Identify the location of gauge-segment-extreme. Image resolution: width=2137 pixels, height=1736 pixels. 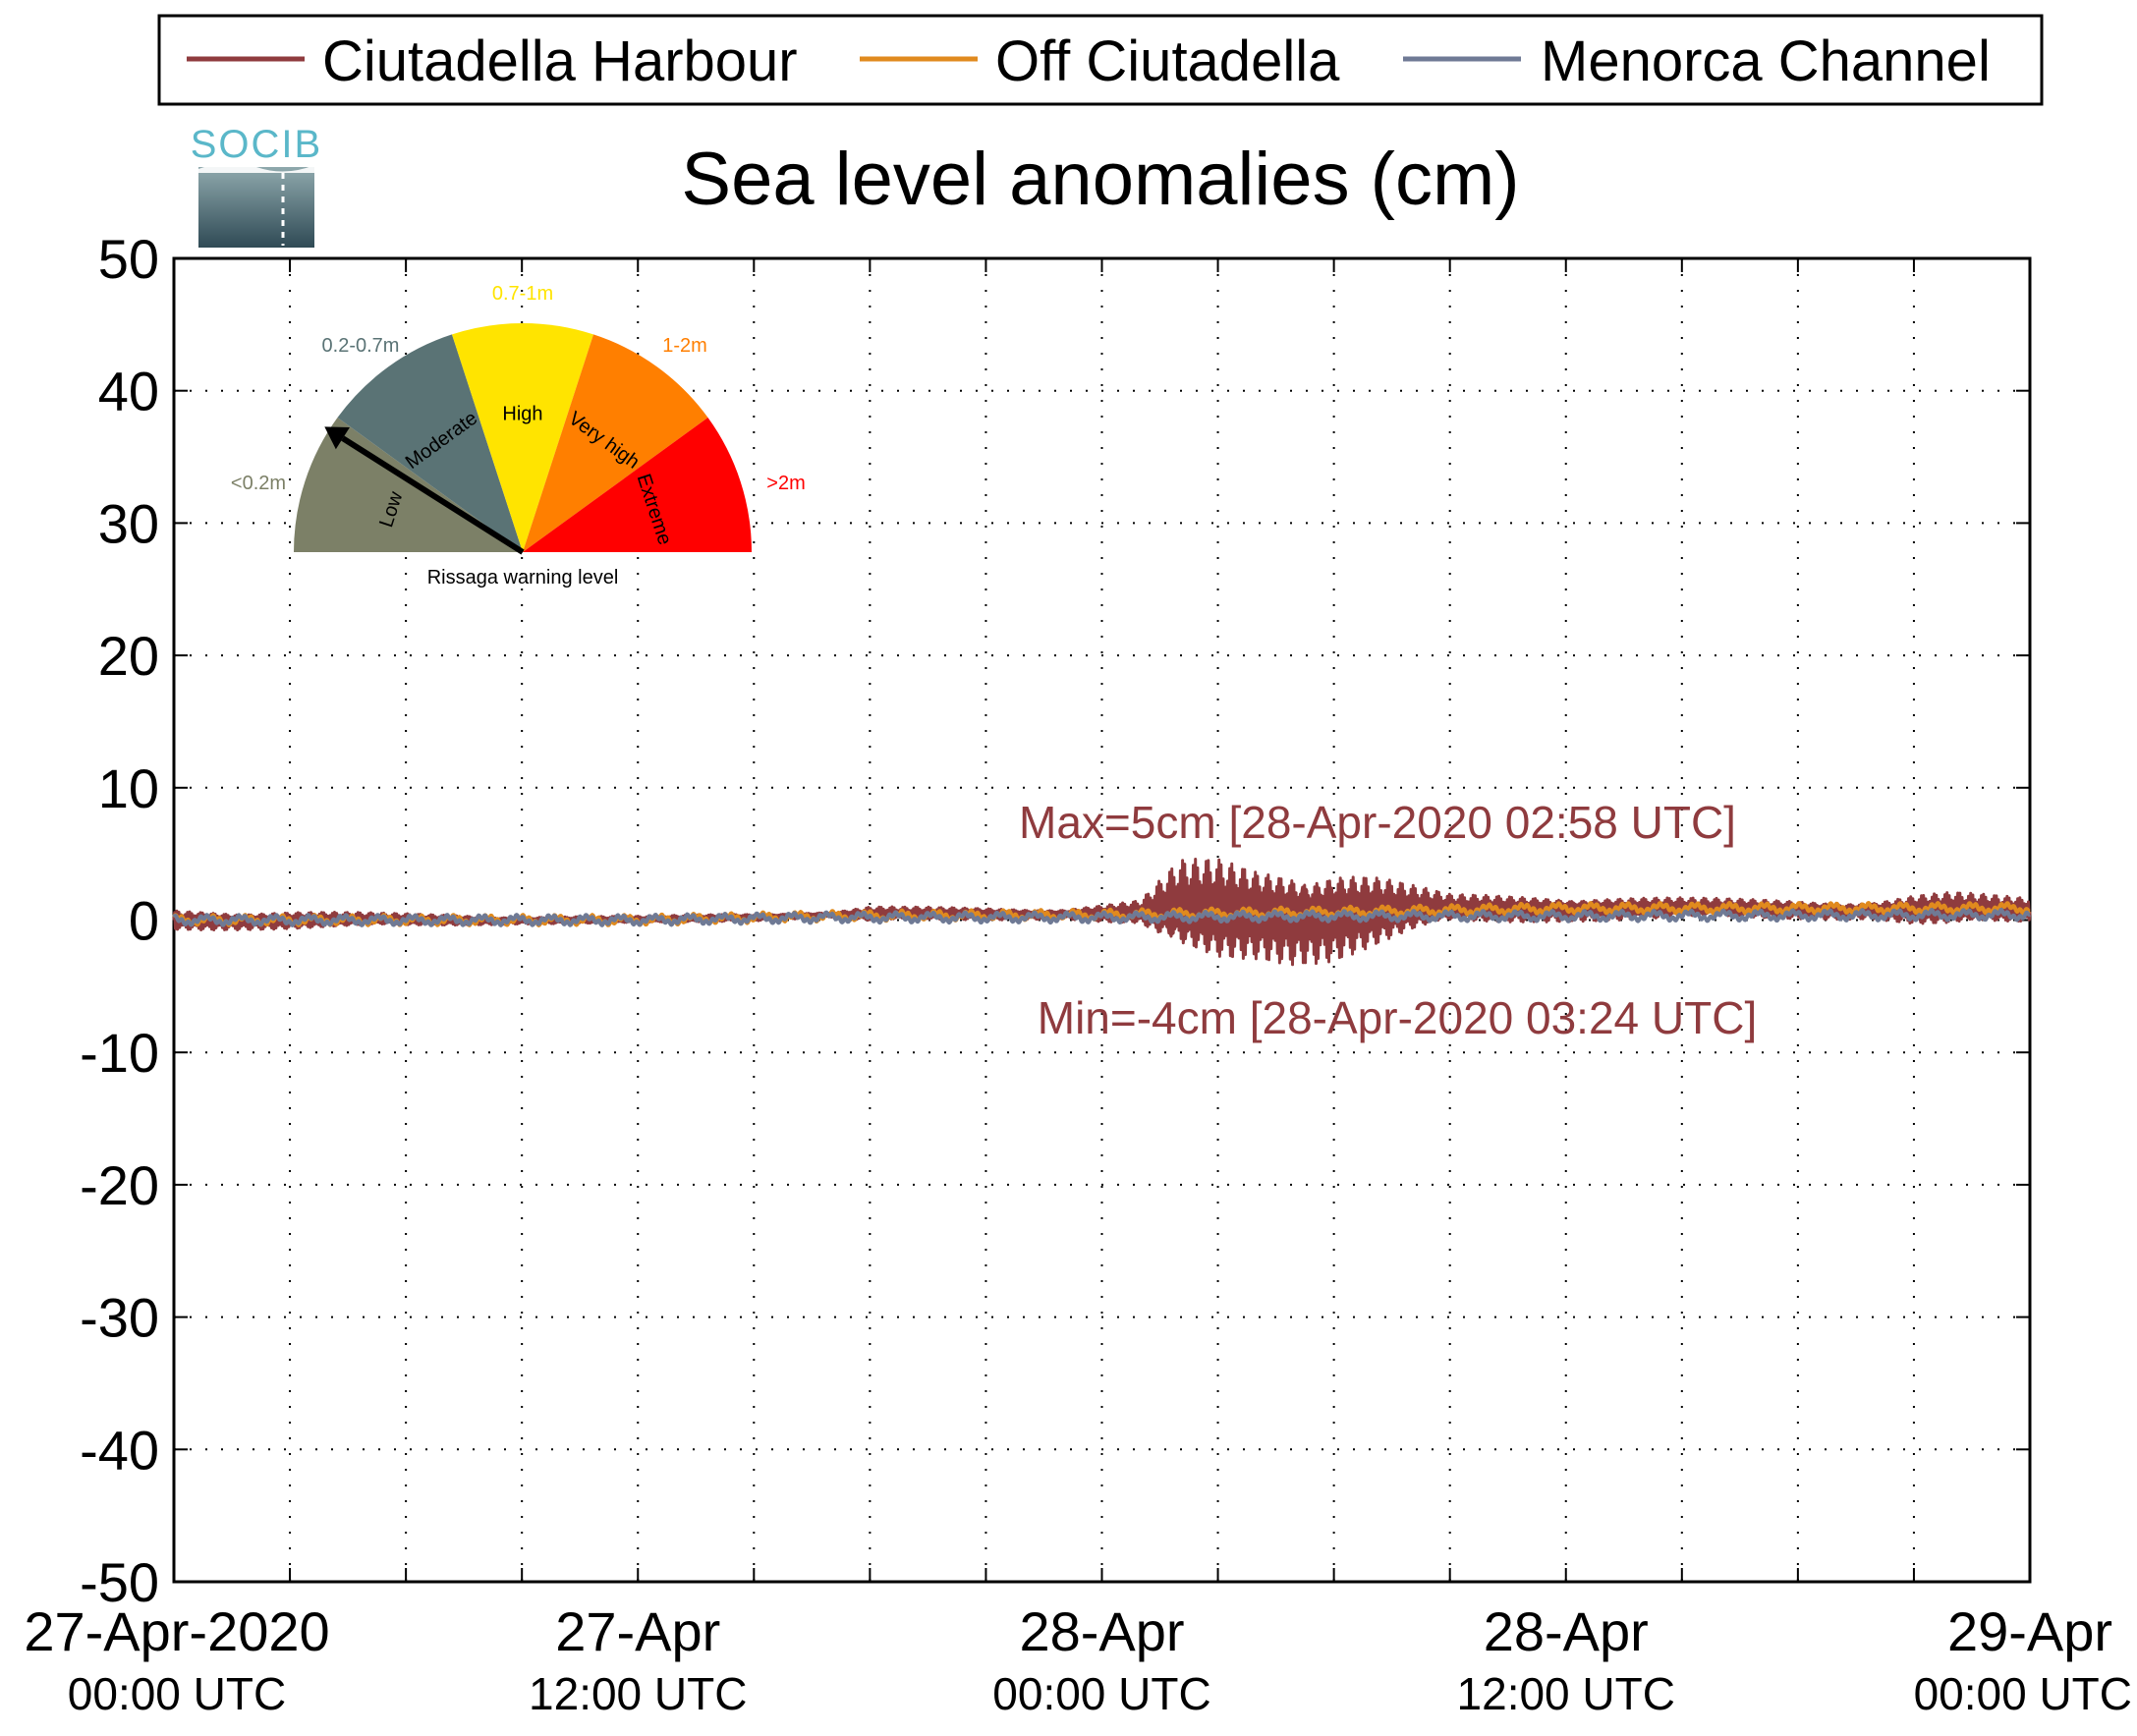
(637, 485).